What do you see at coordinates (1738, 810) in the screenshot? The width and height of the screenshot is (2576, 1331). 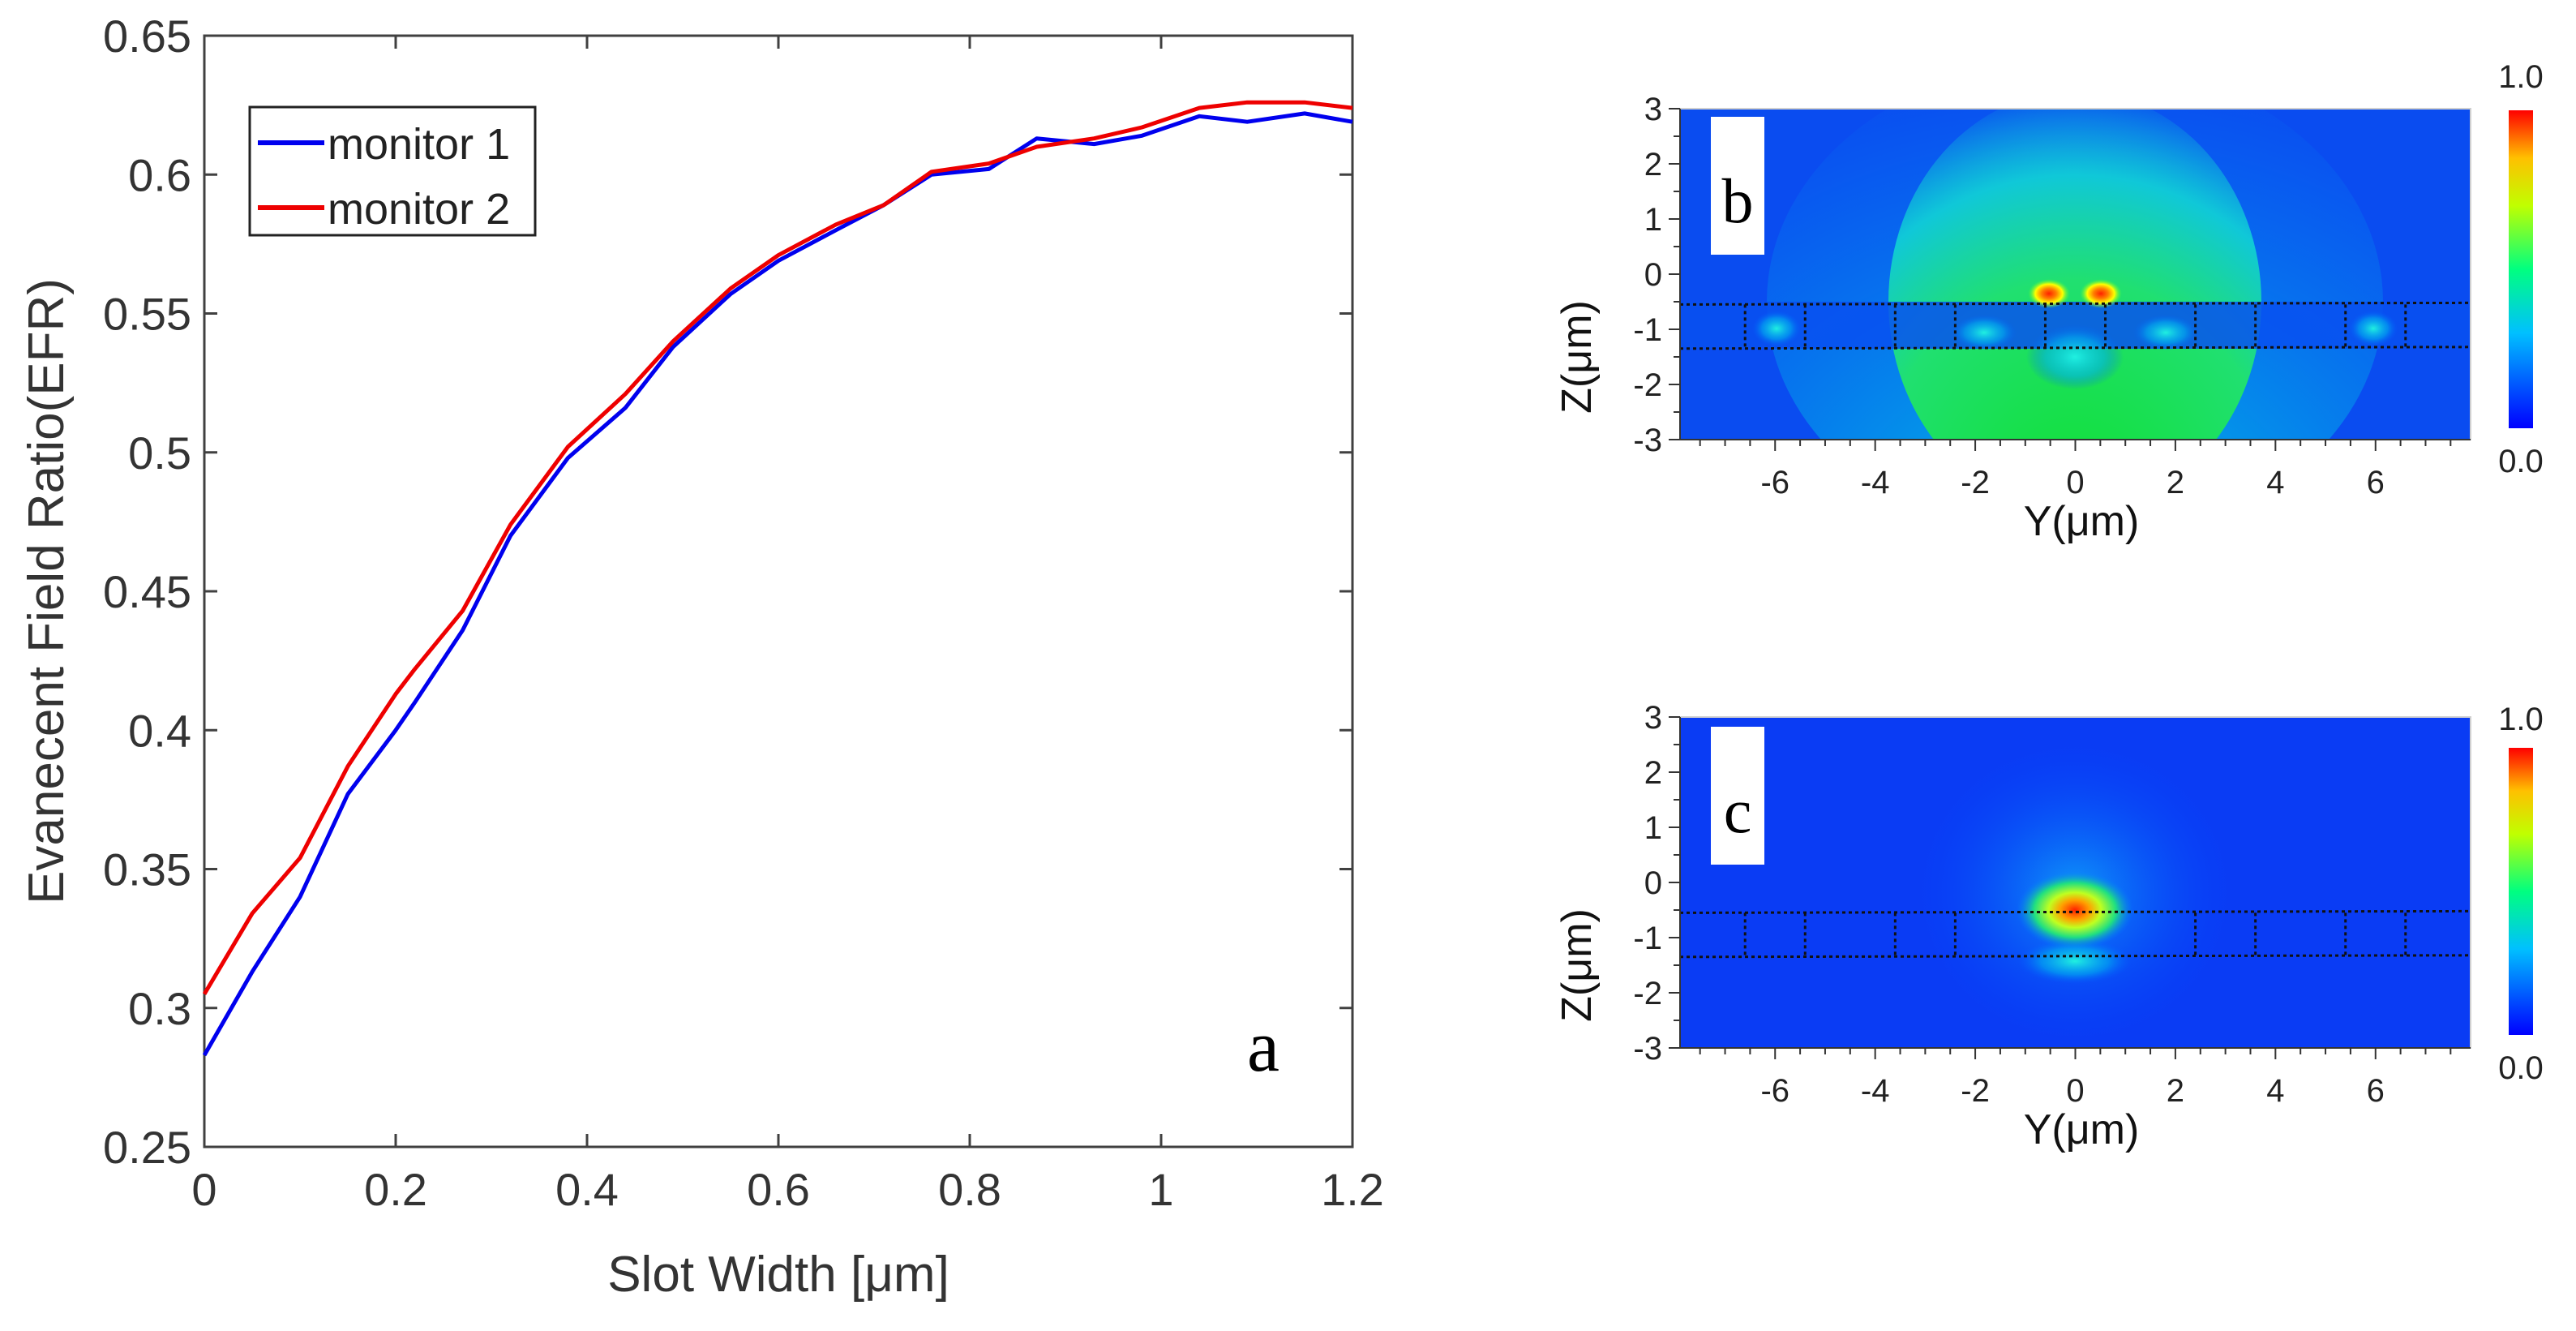 I see `panel-label-c: c` at bounding box center [1738, 810].